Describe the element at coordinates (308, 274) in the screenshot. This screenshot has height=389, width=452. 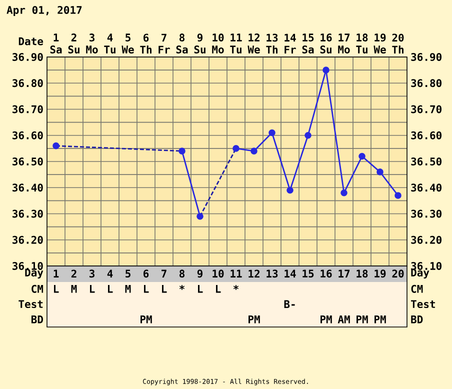
I see `x-tick-label: 15` at that location.